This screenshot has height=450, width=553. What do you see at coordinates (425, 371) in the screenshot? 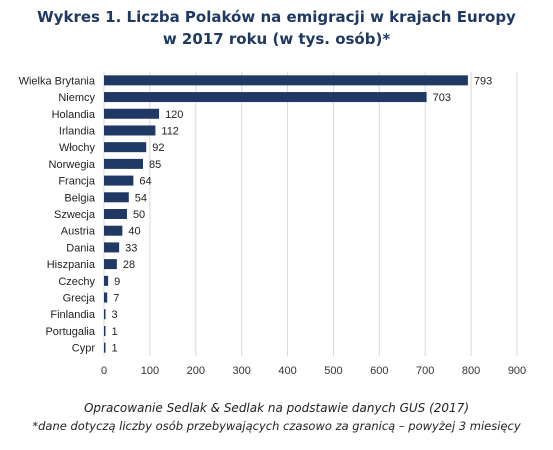
I see `x-tick-label: 700` at bounding box center [425, 371].